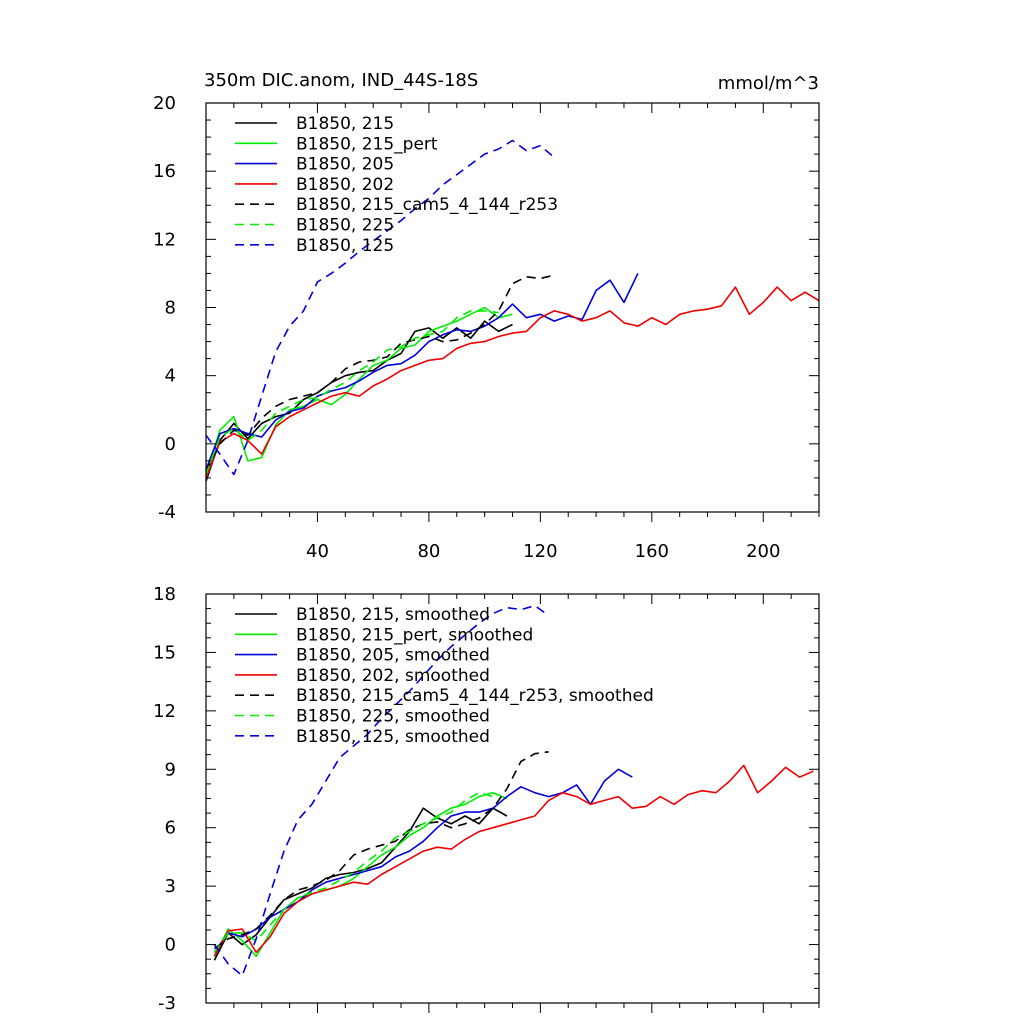 The image size is (1024, 1024). Describe the element at coordinates (345, 165) in the screenshot. I see `legend-label: B1850, 205` at that location.